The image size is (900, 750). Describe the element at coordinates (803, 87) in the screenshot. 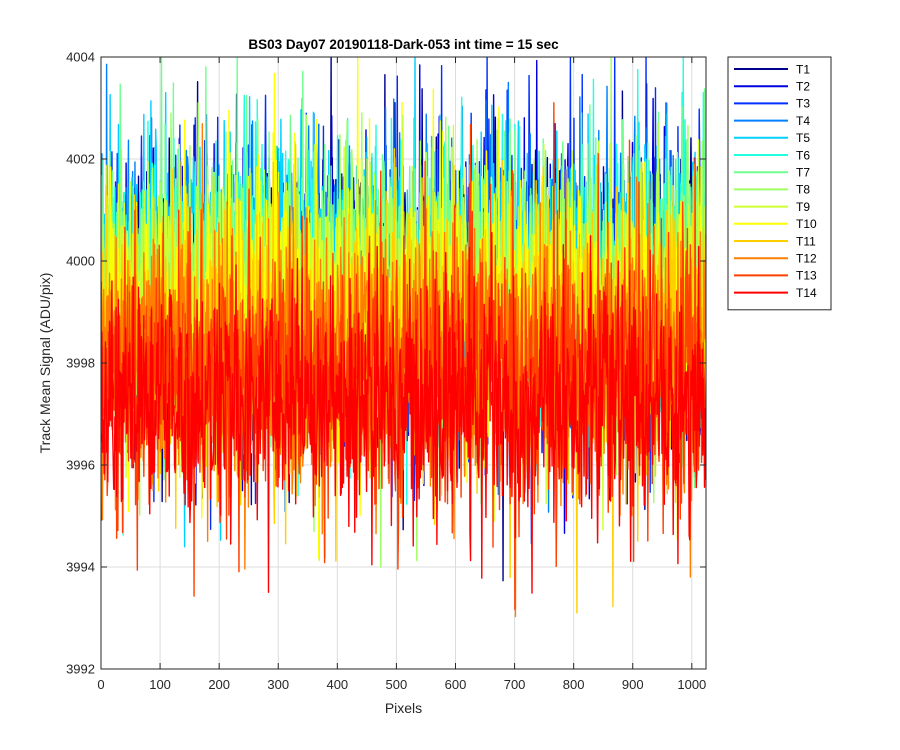

I see `legend-label: T2` at that location.